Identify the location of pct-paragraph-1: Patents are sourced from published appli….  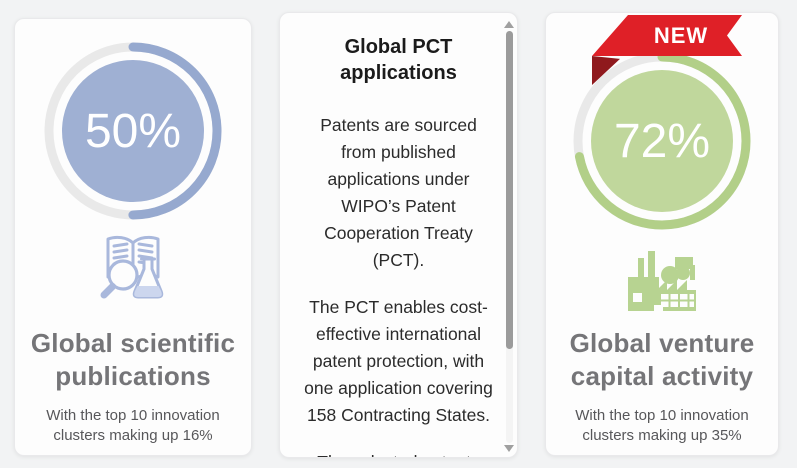
(398, 192).